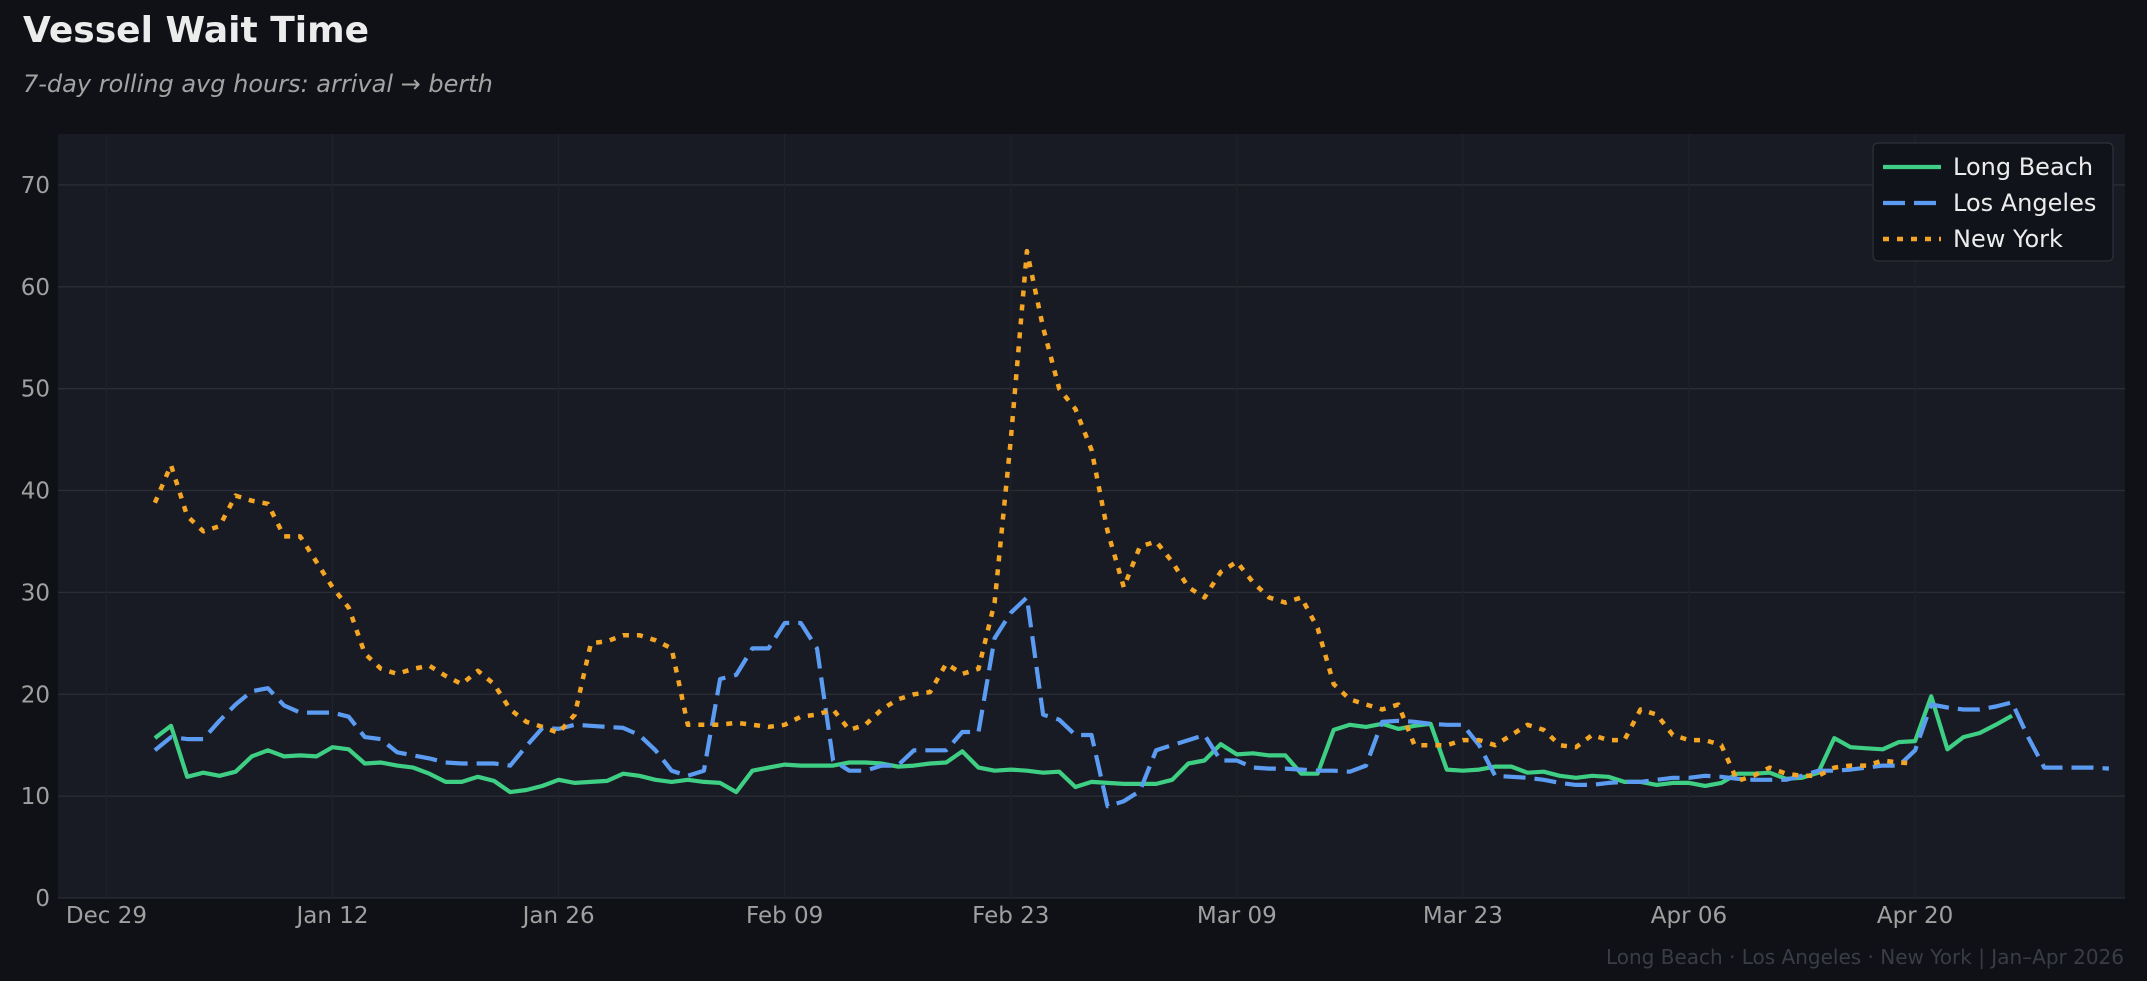 This screenshot has height=981, width=2147. Describe the element at coordinates (558, 916) in the screenshot. I see `x-tick-label: Jan 26` at that location.